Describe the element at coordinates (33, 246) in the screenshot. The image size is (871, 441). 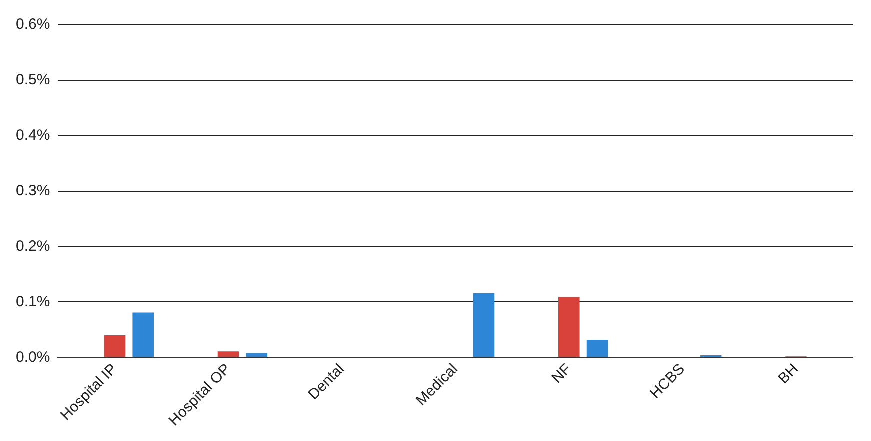
I see `y-tick-label: 0.2%` at that location.